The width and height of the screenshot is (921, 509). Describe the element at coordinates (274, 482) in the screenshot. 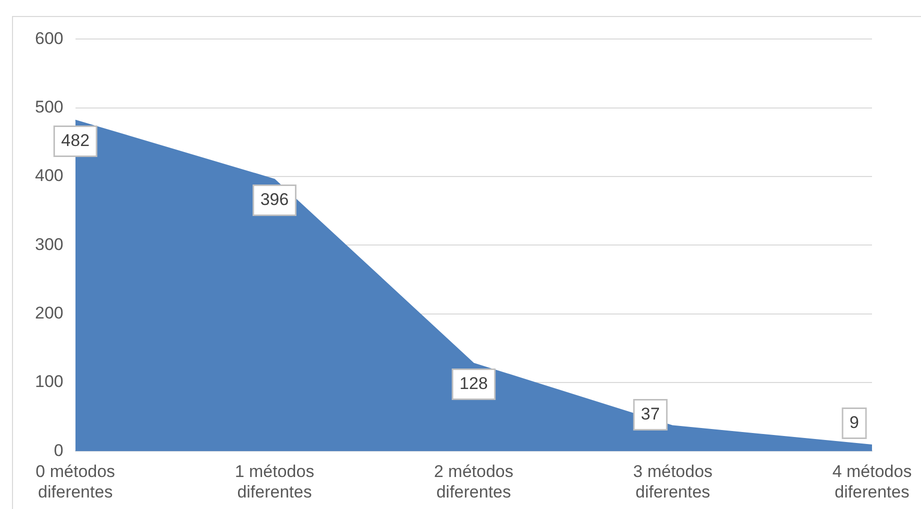

I see `x-tick-label: 1 métodos diferentes` at that location.